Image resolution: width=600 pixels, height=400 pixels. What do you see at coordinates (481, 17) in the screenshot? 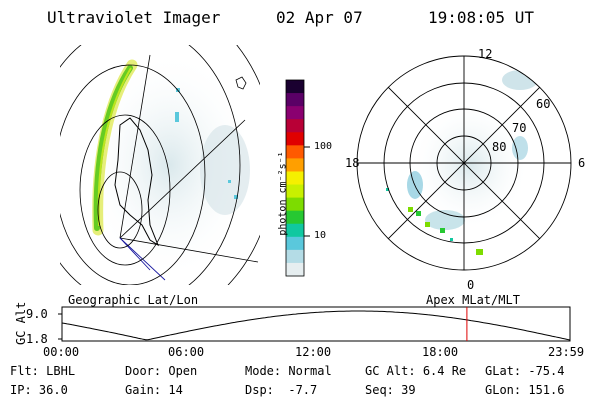
I see `observation-time: 19:08:05 UT` at bounding box center [481, 17].